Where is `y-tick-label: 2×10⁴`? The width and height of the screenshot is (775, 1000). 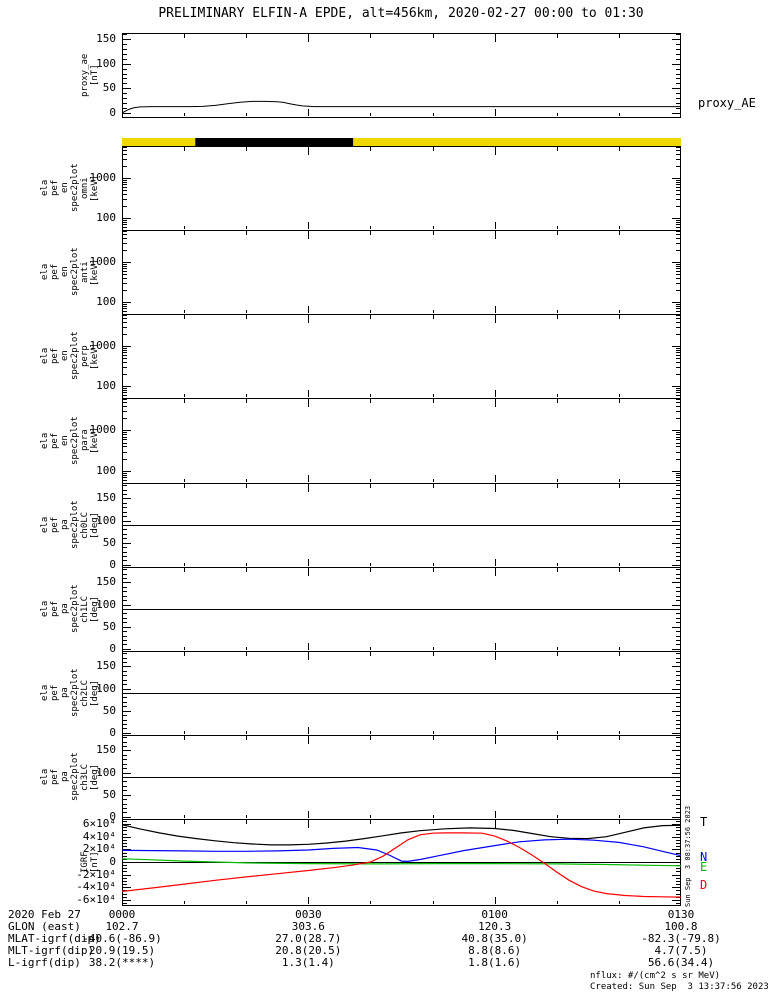
y-tick-label: 2×10⁴ is located at coordinates (99, 849).